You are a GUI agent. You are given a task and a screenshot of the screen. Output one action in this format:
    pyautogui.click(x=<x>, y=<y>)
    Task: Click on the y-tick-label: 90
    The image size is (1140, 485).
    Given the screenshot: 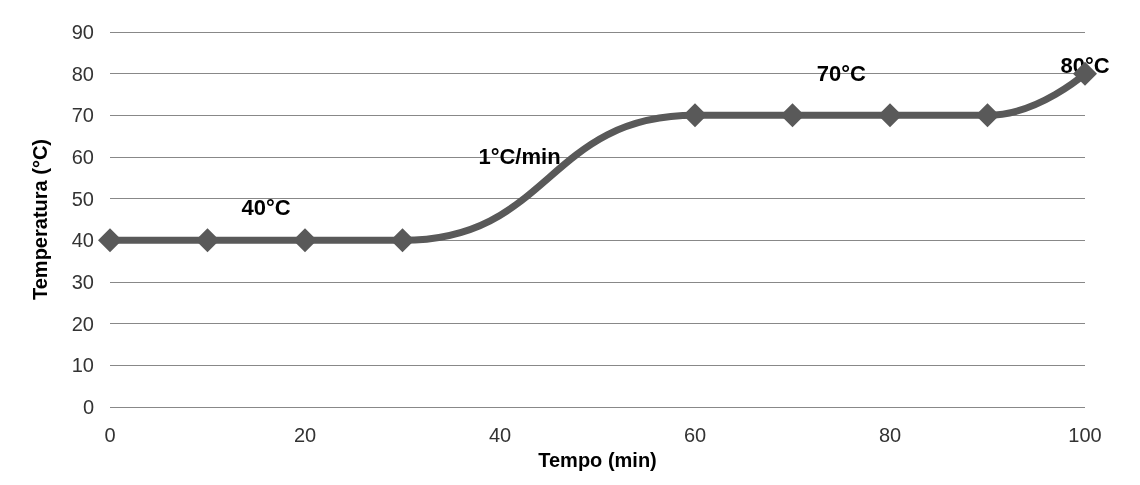 What is the action you would take?
    pyautogui.click(x=82, y=32)
    